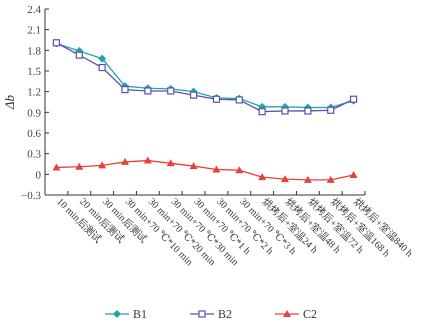  I want to click on legend-label: C2, so click(310, 314).